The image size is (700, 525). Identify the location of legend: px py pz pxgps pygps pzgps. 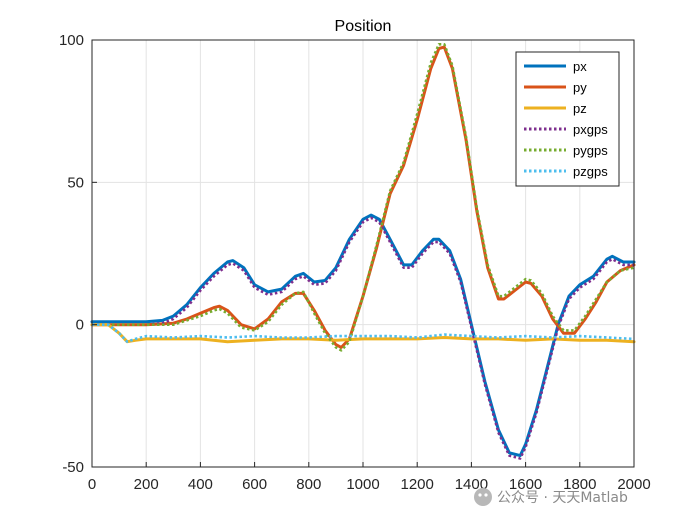
(567, 119).